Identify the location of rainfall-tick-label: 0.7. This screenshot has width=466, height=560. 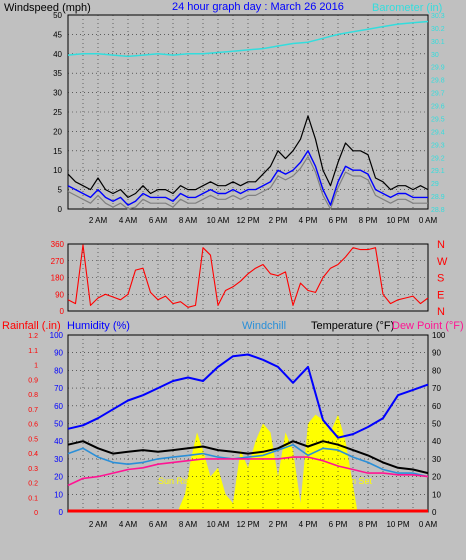
(33, 410).